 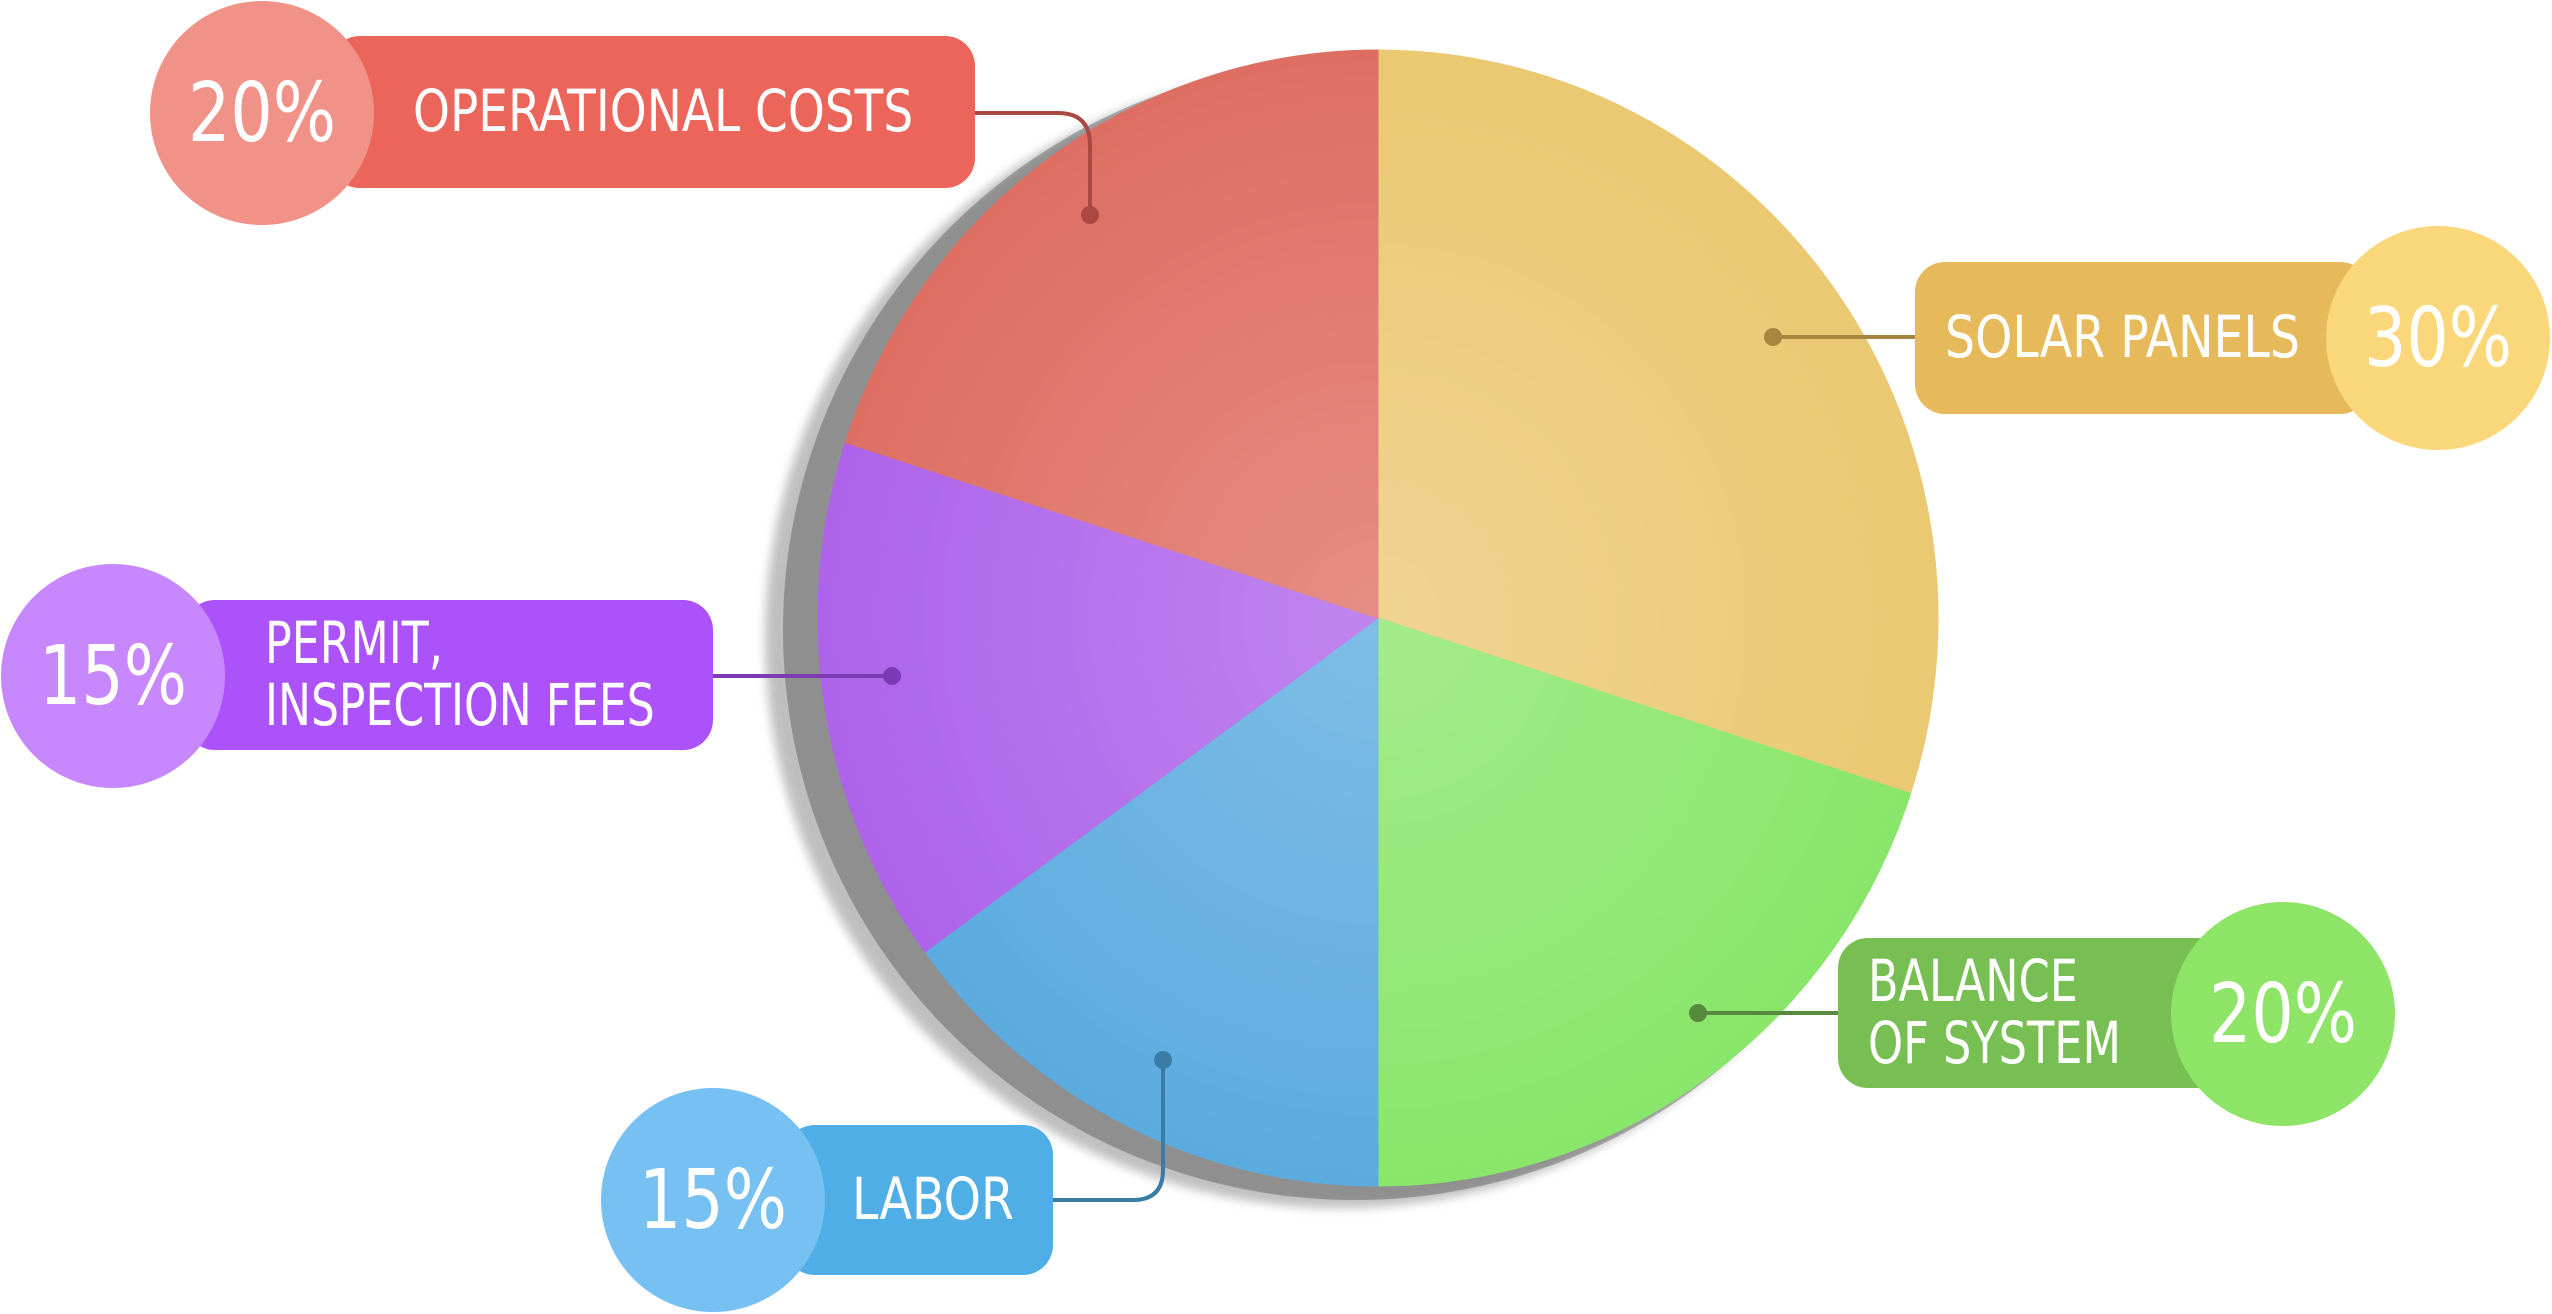 I want to click on category-label: BALANCE, so click(x=1973, y=981).